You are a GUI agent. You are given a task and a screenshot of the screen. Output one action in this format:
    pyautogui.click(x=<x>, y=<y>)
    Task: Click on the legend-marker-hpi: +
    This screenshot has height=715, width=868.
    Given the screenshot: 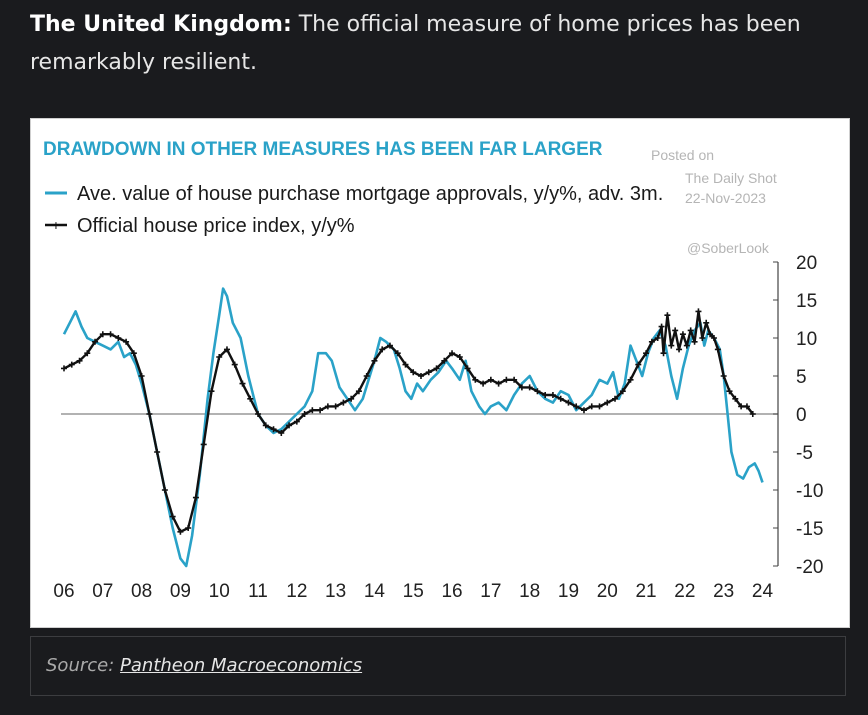 What is the action you would take?
    pyautogui.click(x=56, y=225)
    